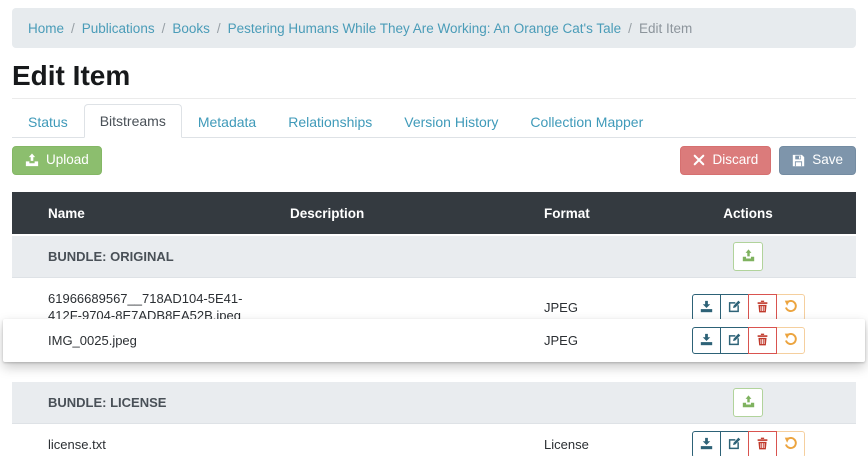 Image resolution: width=868 pixels, height=456 pixels. What do you see at coordinates (434, 213) in the screenshot?
I see `table-header-row: Name Description Format Actions` at bounding box center [434, 213].